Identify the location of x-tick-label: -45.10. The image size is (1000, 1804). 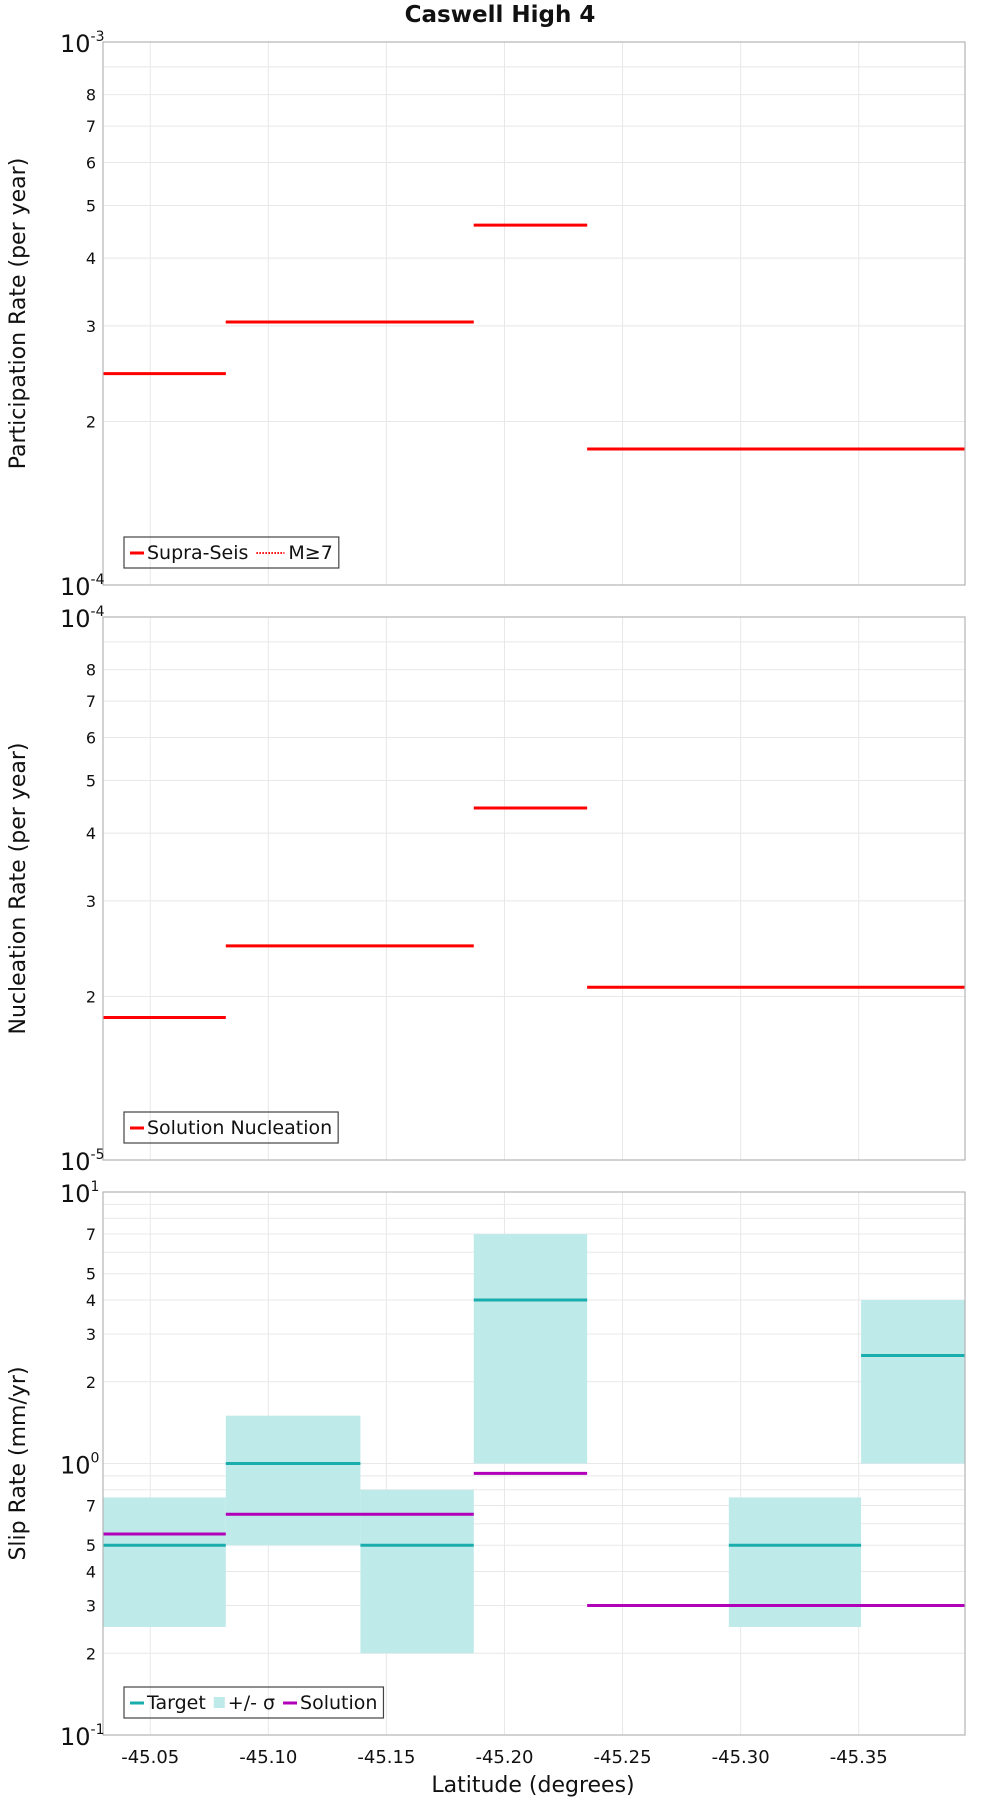
(268, 1757).